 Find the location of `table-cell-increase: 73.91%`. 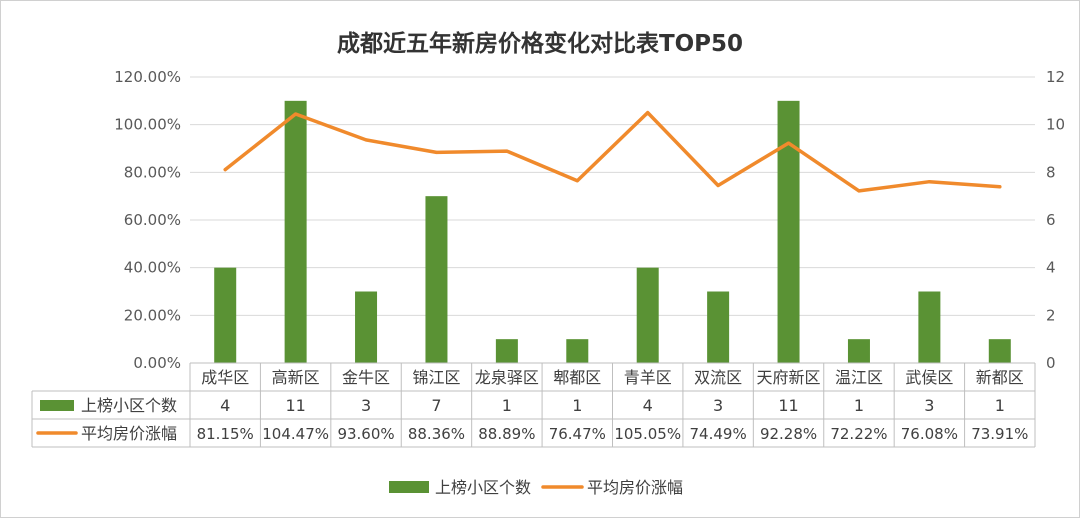

table-cell-increase: 73.91% is located at coordinates (999, 434).